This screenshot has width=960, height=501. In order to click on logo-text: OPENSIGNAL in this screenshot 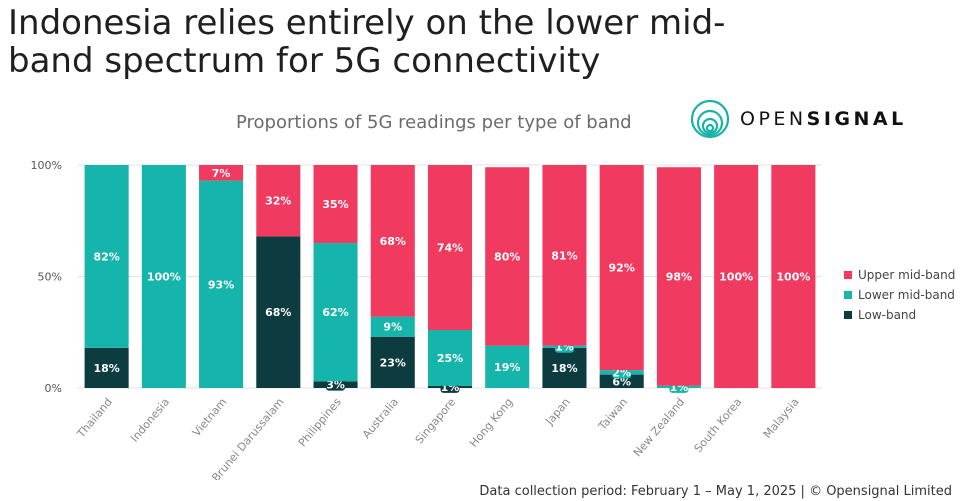, I will do `click(823, 119)`.